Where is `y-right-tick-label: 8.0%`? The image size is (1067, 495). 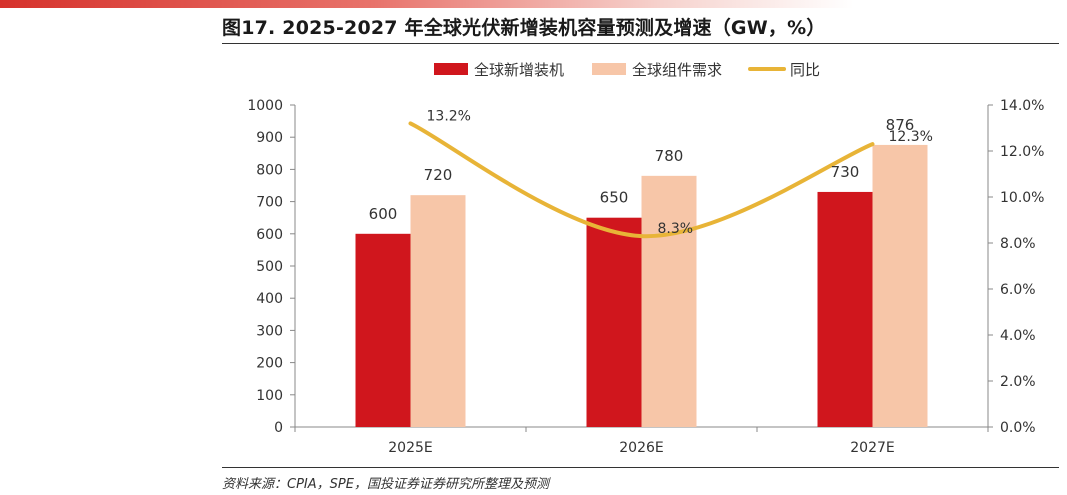 y-right-tick-label: 8.0% is located at coordinates (1018, 244).